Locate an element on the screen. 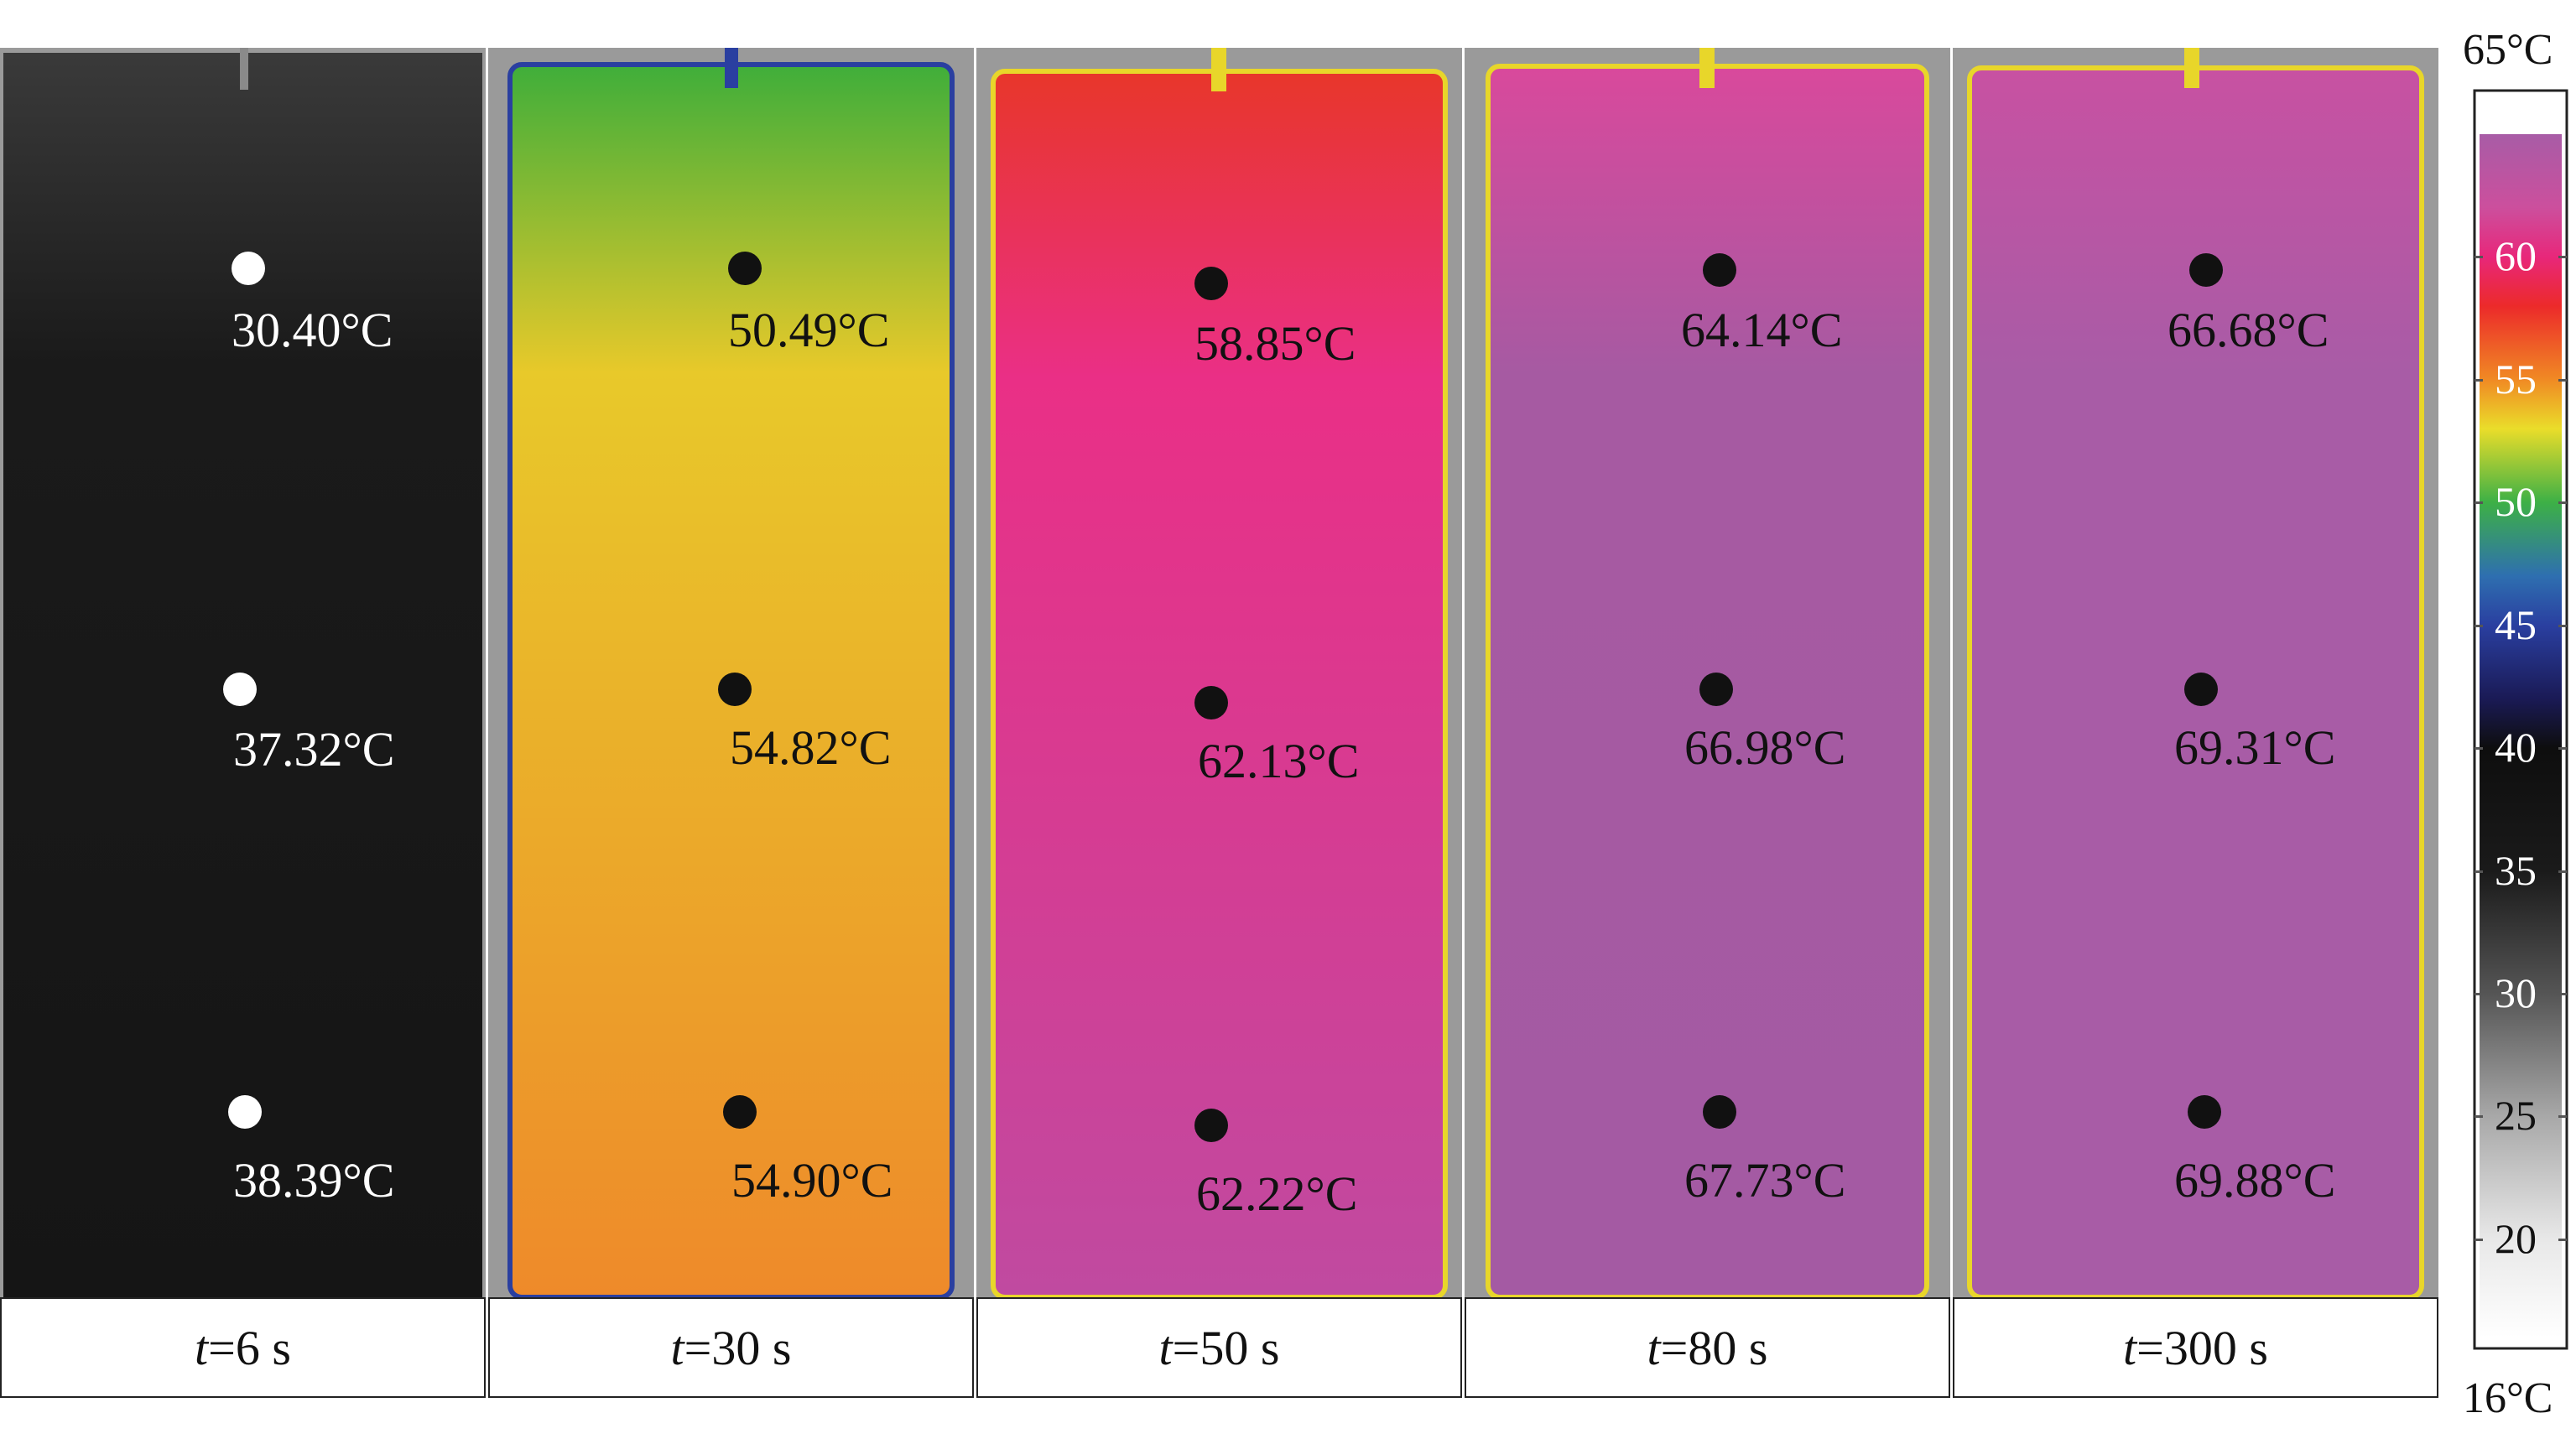  colorbar-max-label: 65°C is located at coordinates (2508, 50).